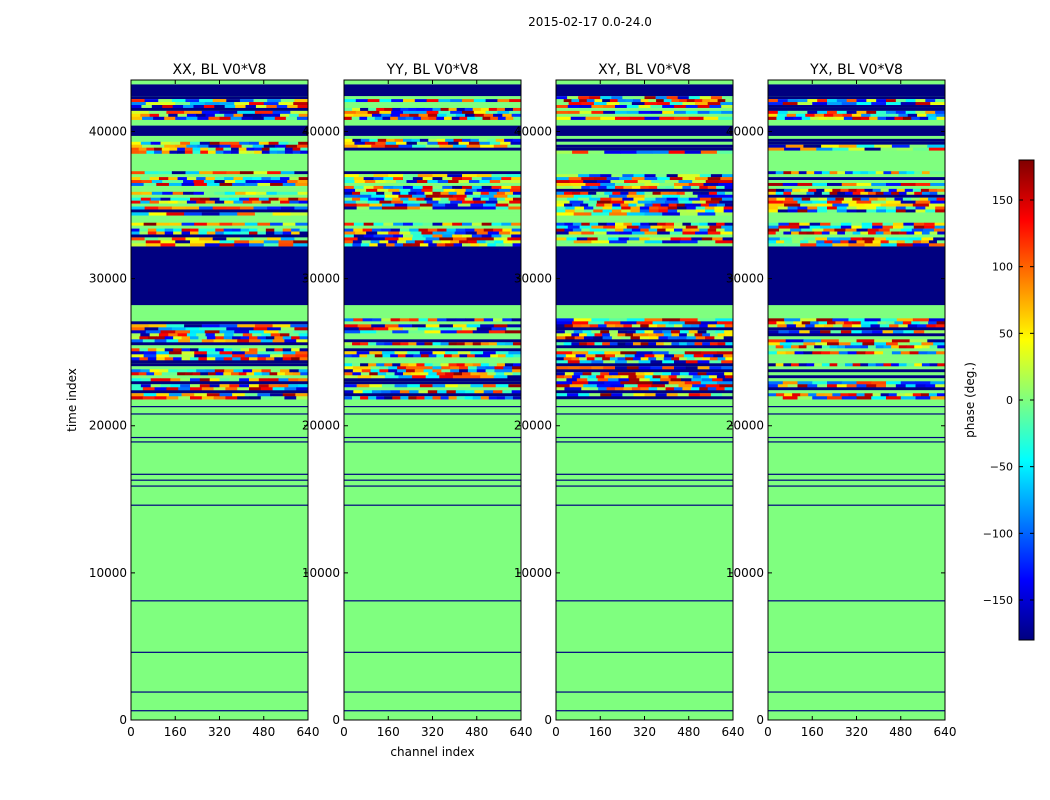  I want to click on panel-title: YY, BL V0*V8, so click(432, 70).